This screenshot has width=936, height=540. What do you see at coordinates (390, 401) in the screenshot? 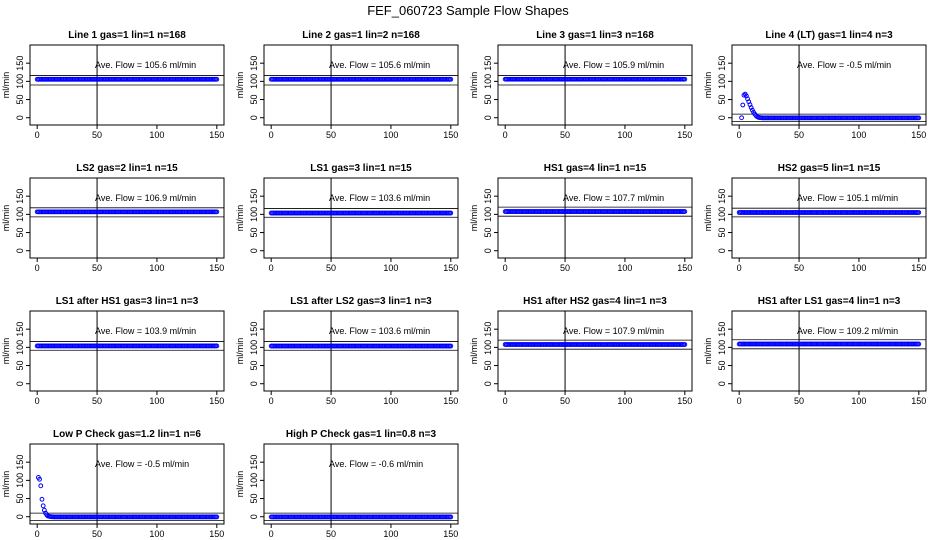
I see `panel-10-xtick-label: 100` at bounding box center [390, 401].